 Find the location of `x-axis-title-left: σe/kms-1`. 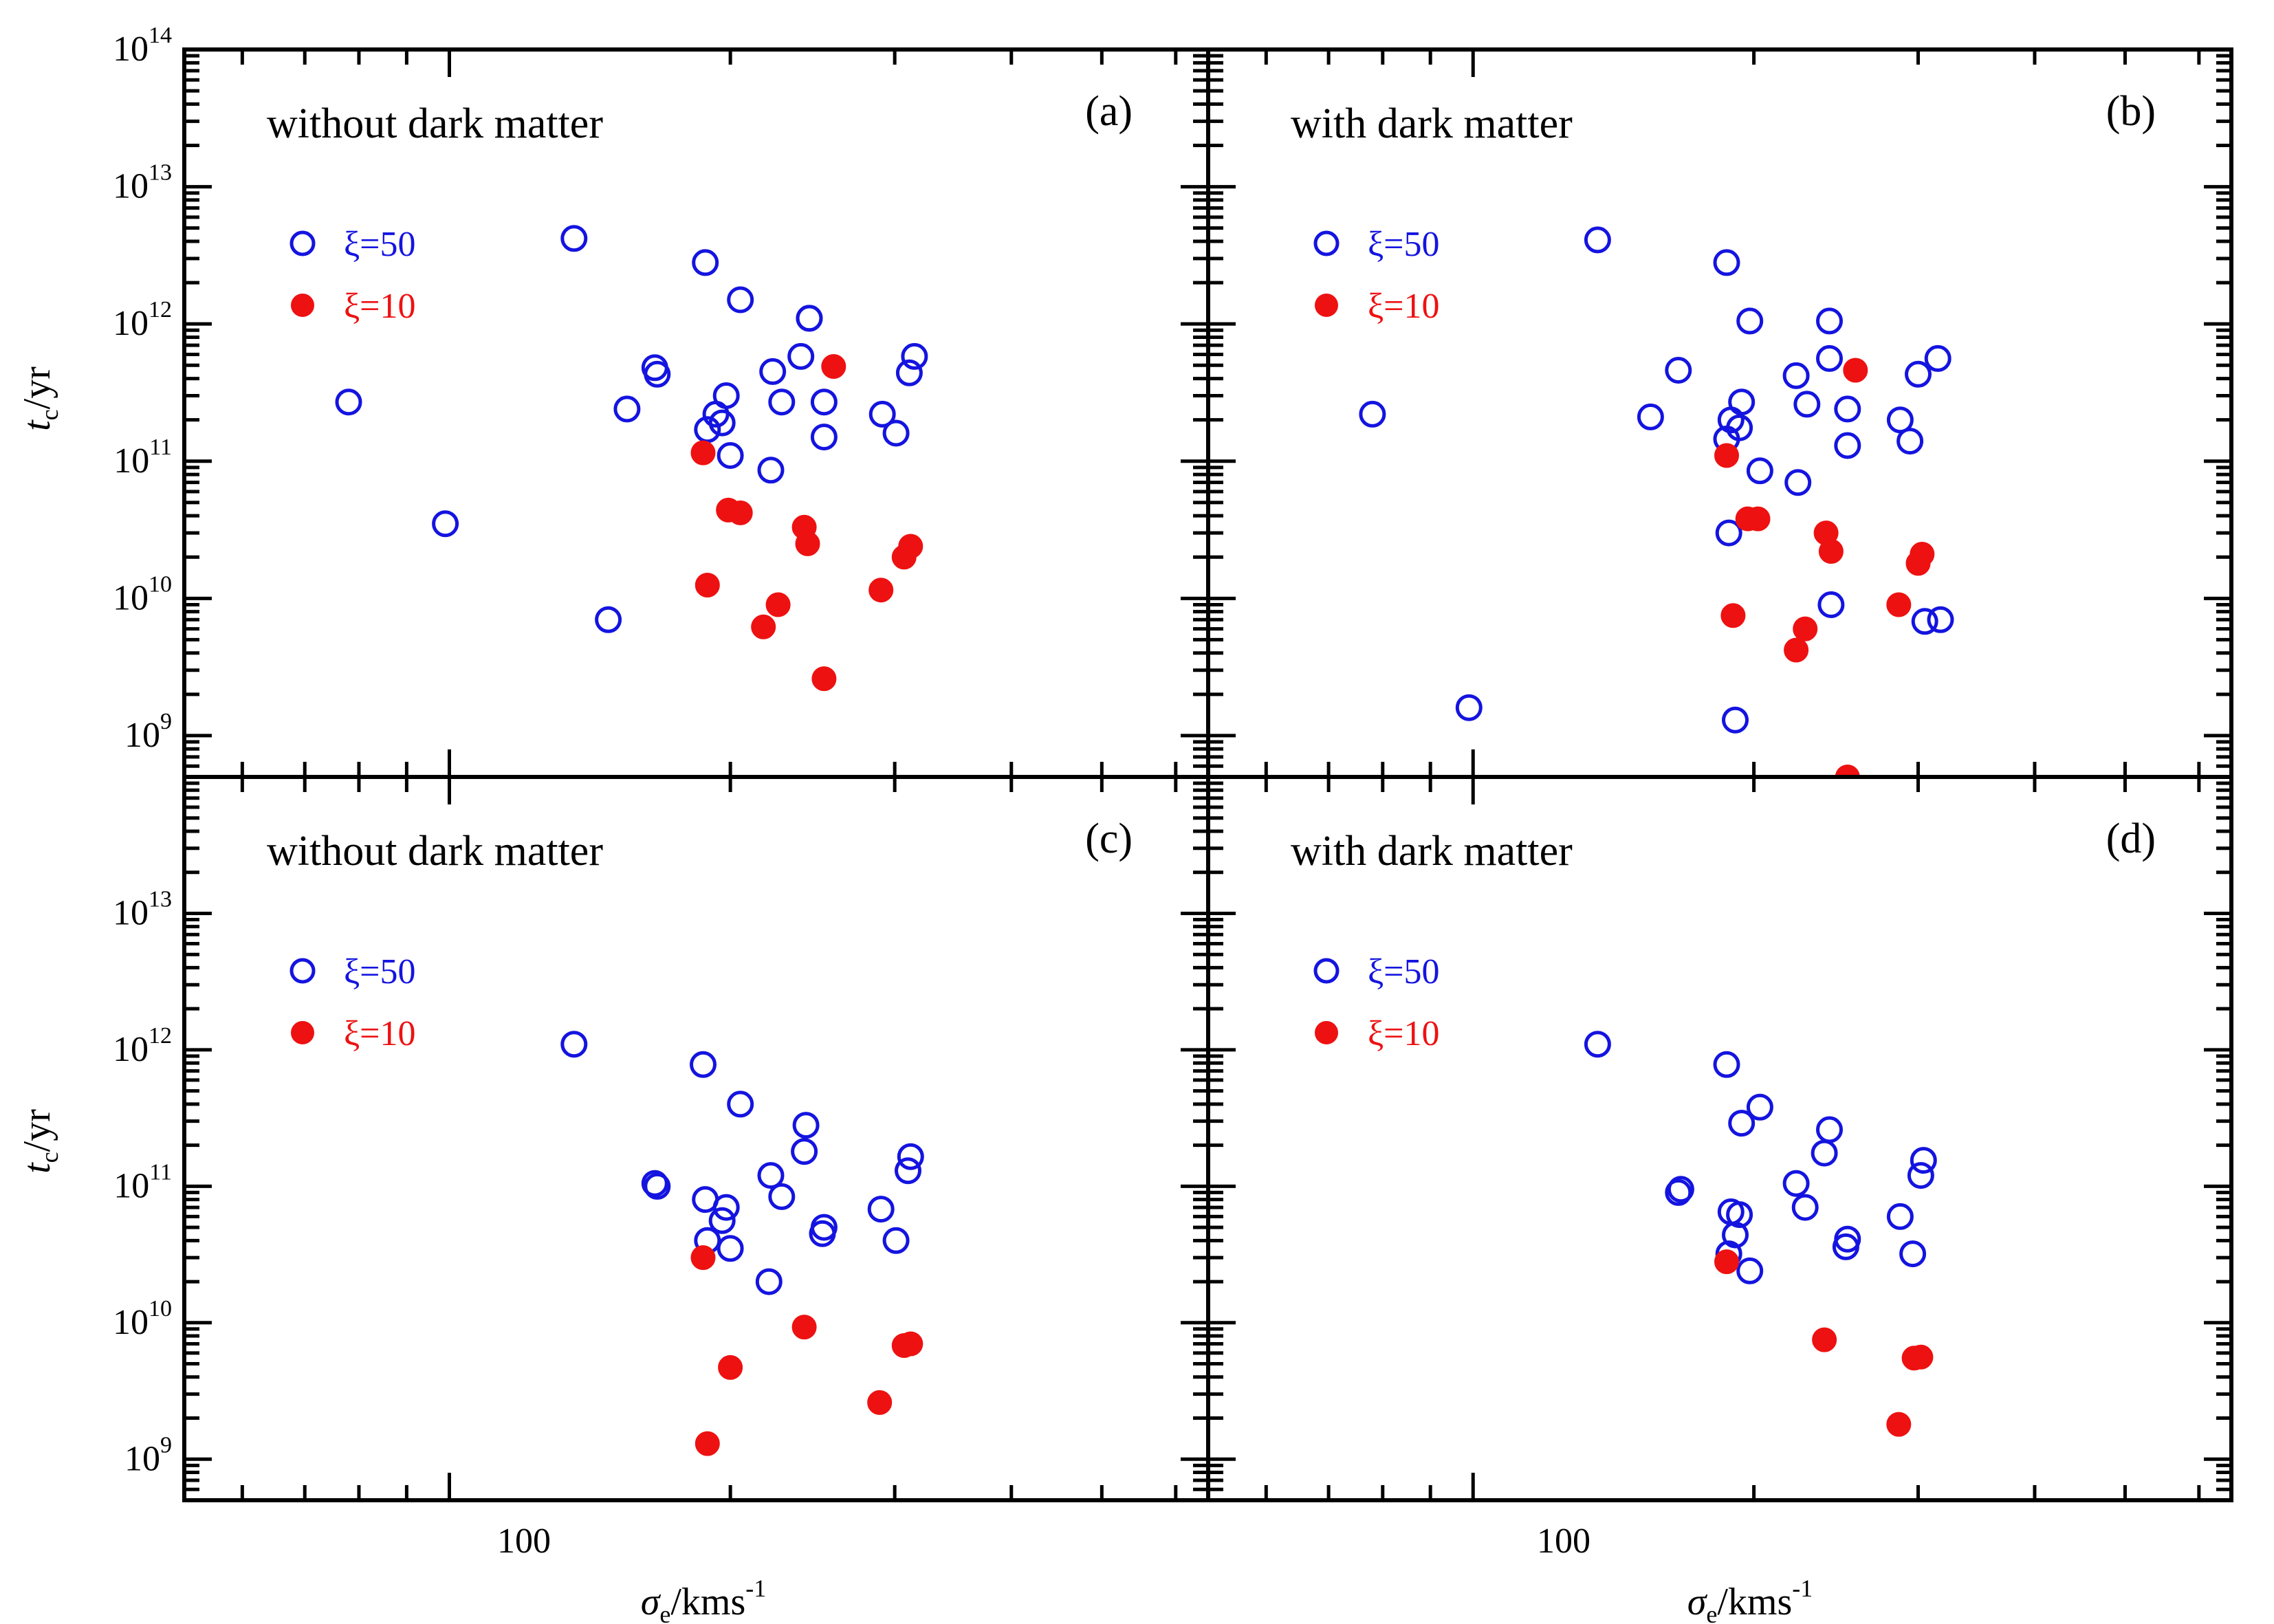

x-axis-title-left: σe/kms-1 is located at coordinates (704, 1599).